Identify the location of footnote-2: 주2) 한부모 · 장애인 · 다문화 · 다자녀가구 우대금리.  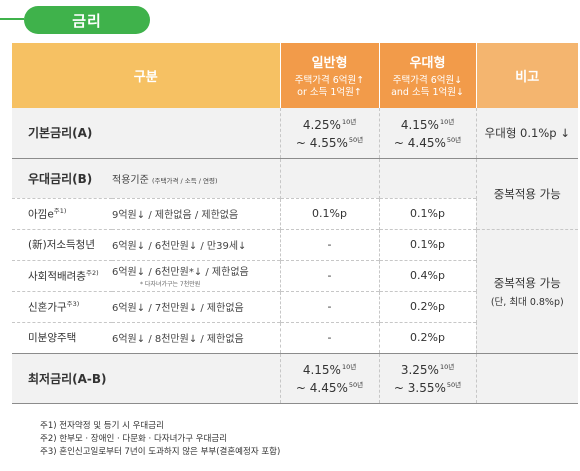
(134, 439).